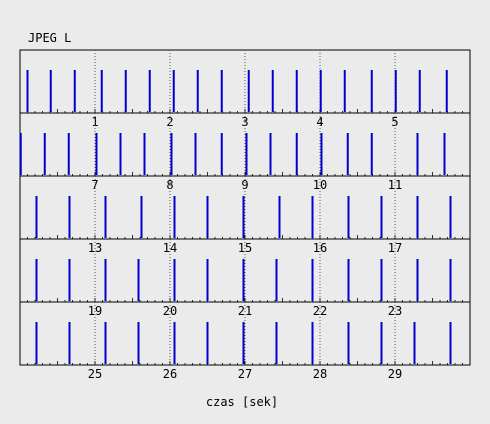  I want to click on tick-label: 25, so click(95, 374).